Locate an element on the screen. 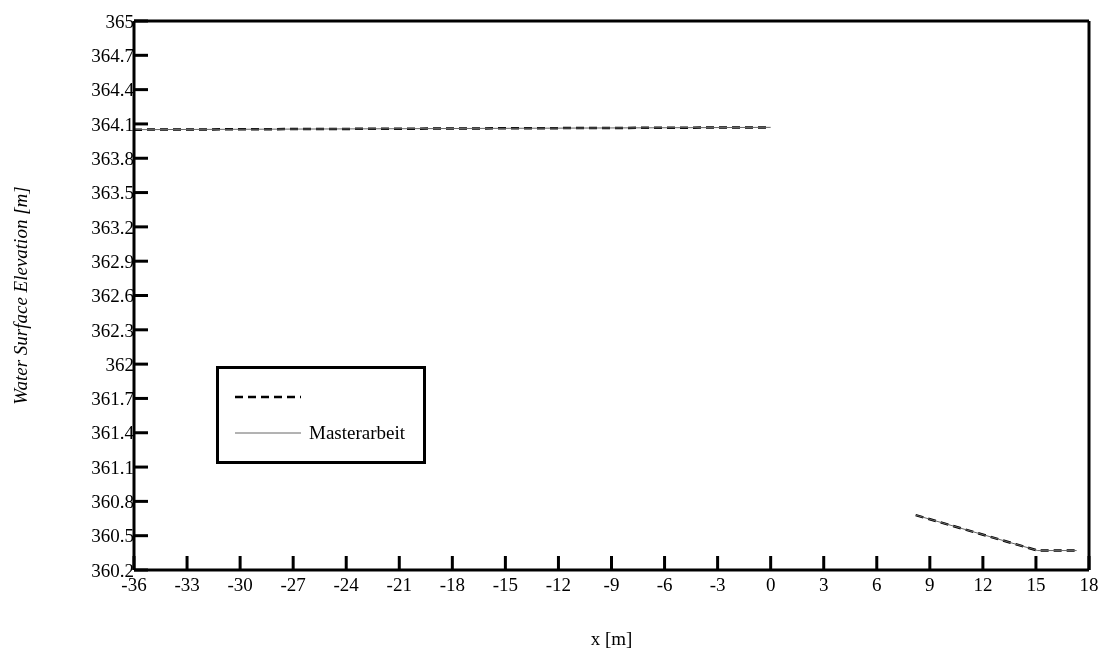  y-tick-label: 361.1 is located at coordinates (112, 467).